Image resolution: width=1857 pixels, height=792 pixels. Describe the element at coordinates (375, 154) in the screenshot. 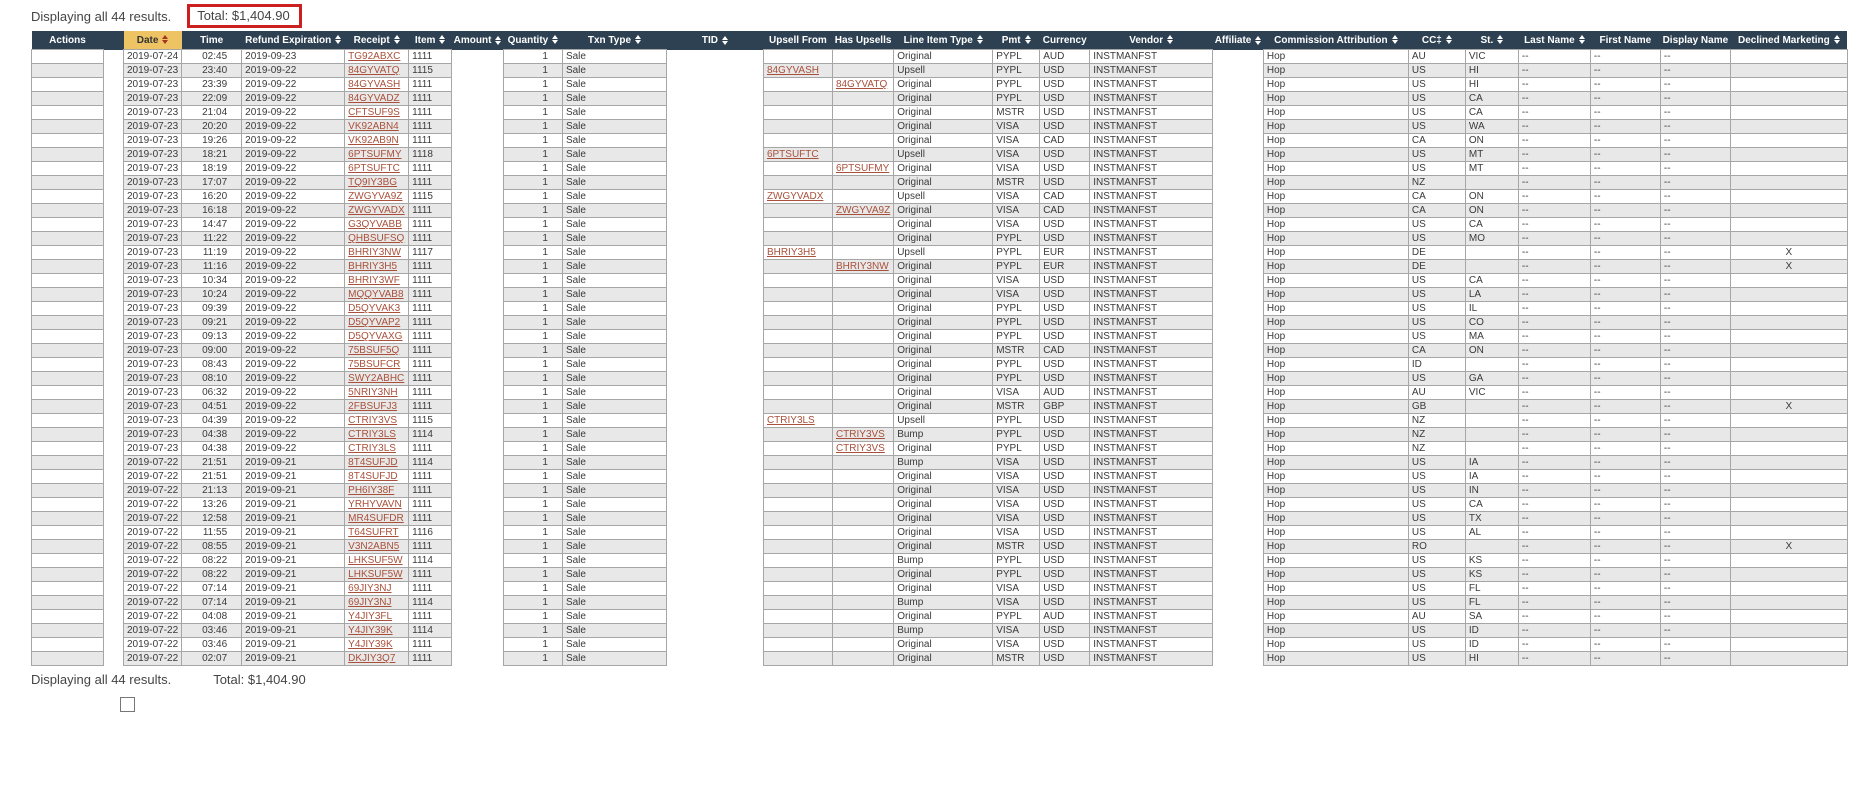

I see `receipt-link: 6PTSUFMY` at that location.